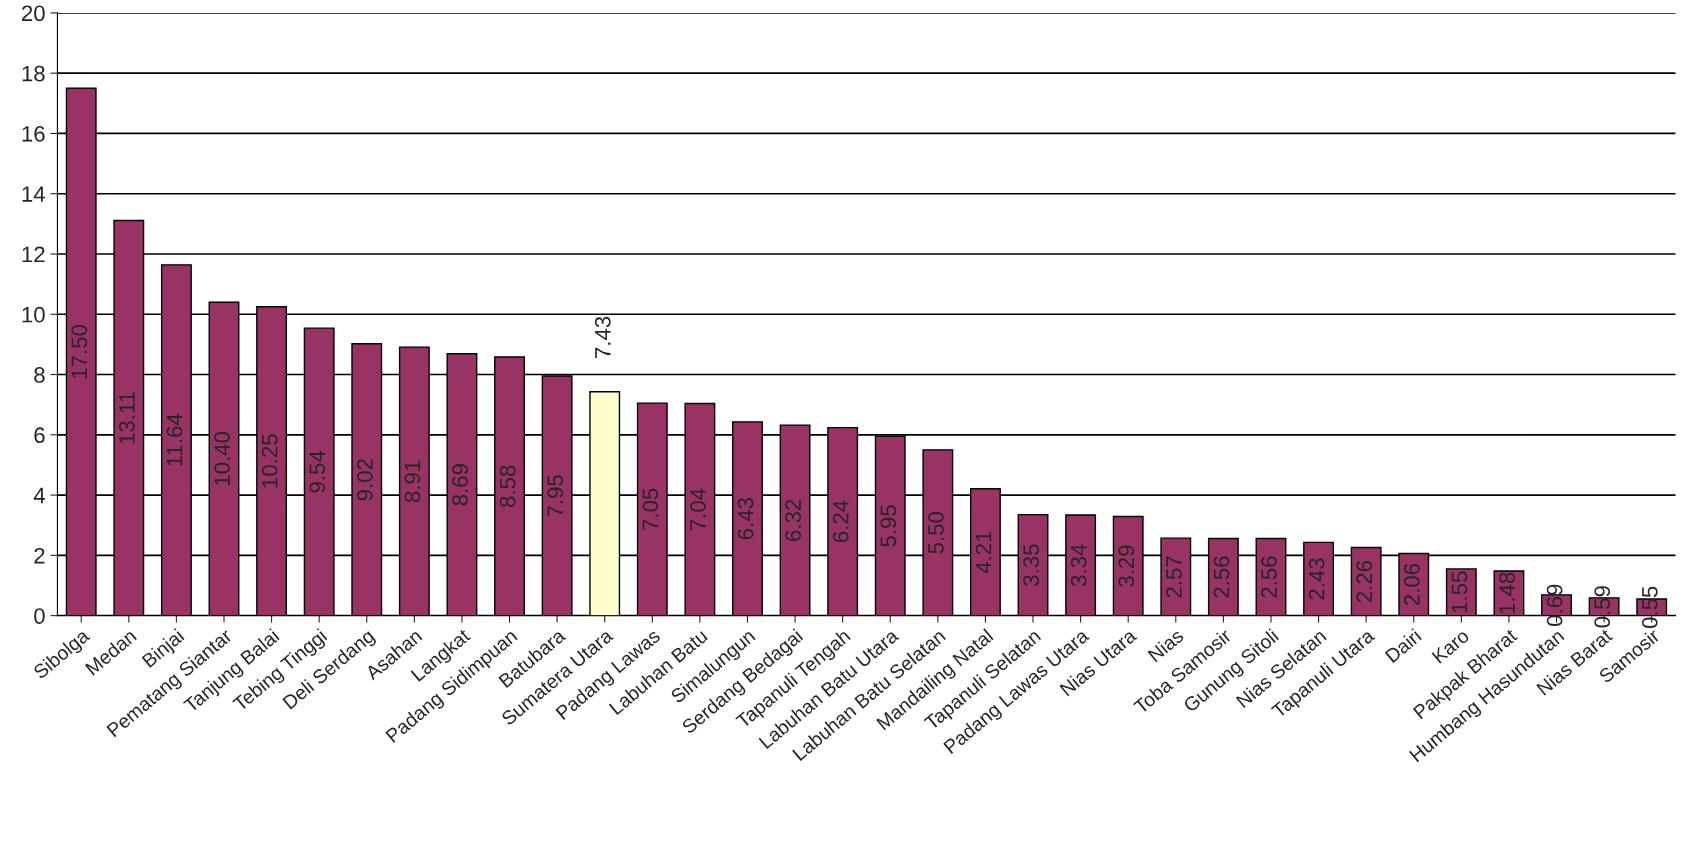 The height and width of the screenshot is (861, 1689). I want to click on y-tick-label: 20, so click(33, 13).